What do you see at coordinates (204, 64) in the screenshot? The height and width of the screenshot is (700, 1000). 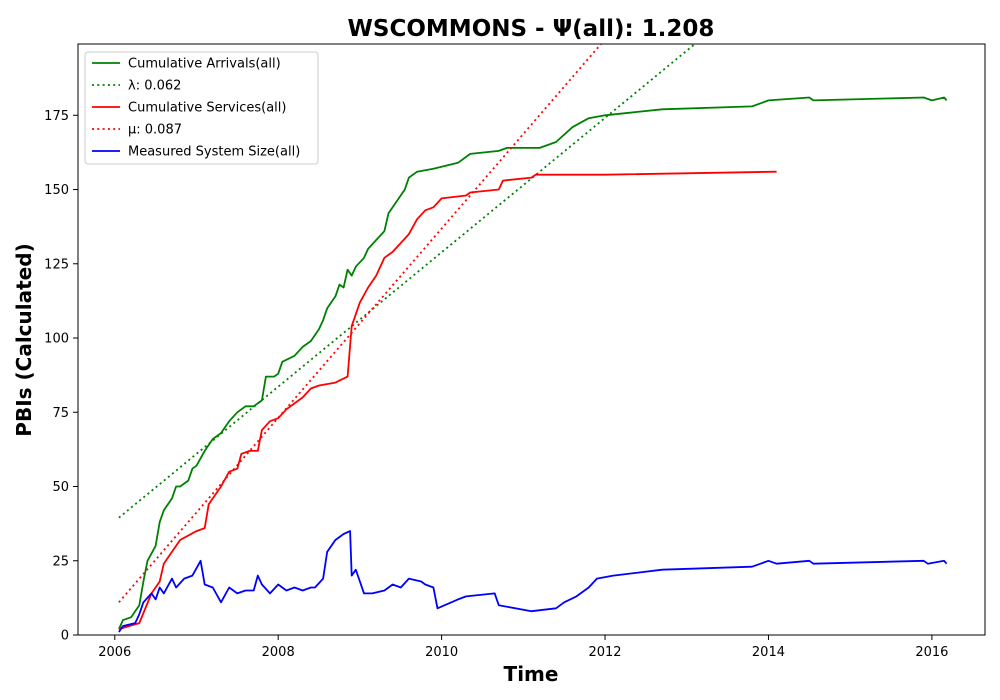 I see `legend-label-0: Cumulative Arrivals(all)` at bounding box center [204, 64].